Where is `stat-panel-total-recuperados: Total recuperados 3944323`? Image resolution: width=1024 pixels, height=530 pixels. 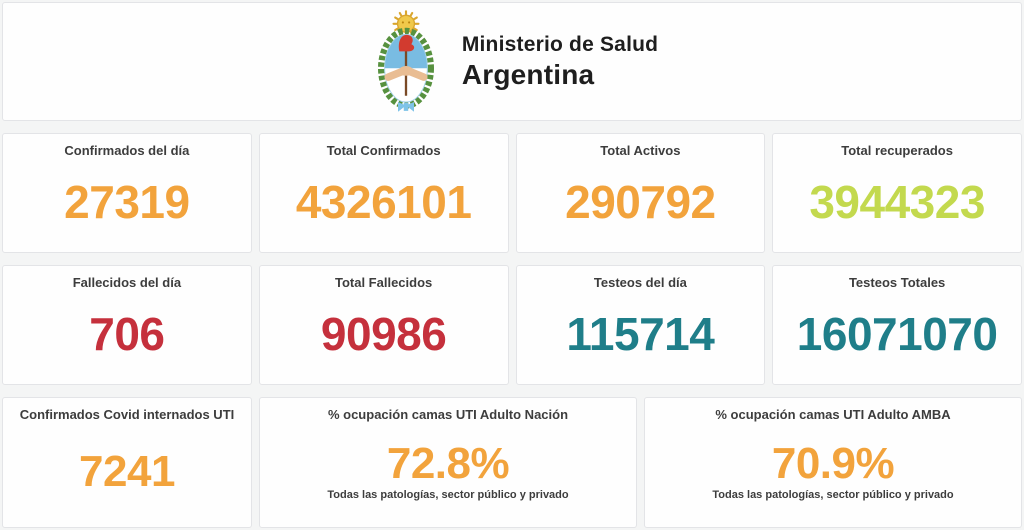 stat-panel-total-recuperados: Total recuperados 3944323 is located at coordinates (897, 193).